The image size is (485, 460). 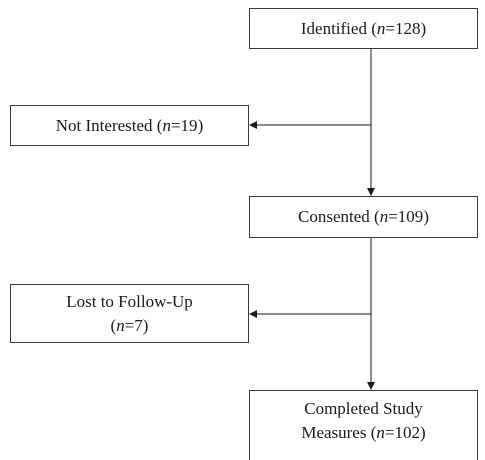 What do you see at coordinates (380, 432) in the screenshot?
I see `completed-n-symbol: n` at bounding box center [380, 432].